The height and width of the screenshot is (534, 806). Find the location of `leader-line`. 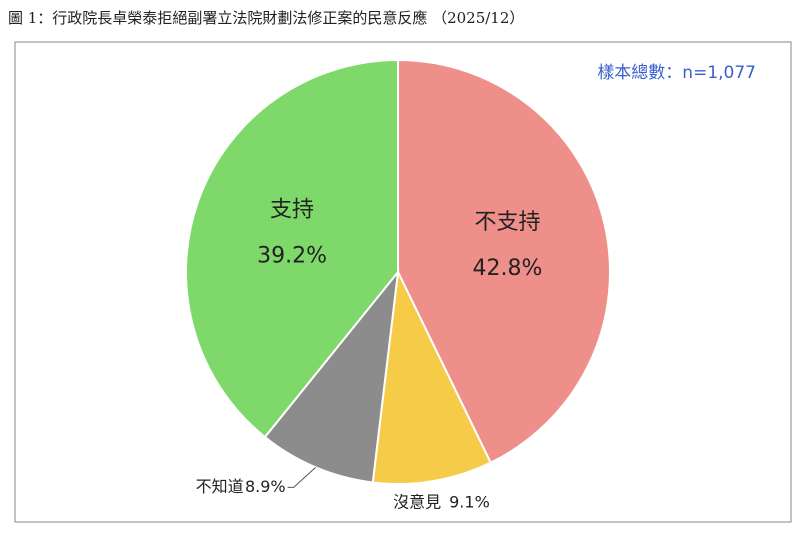

leader-line is located at coordinates (301, 477).